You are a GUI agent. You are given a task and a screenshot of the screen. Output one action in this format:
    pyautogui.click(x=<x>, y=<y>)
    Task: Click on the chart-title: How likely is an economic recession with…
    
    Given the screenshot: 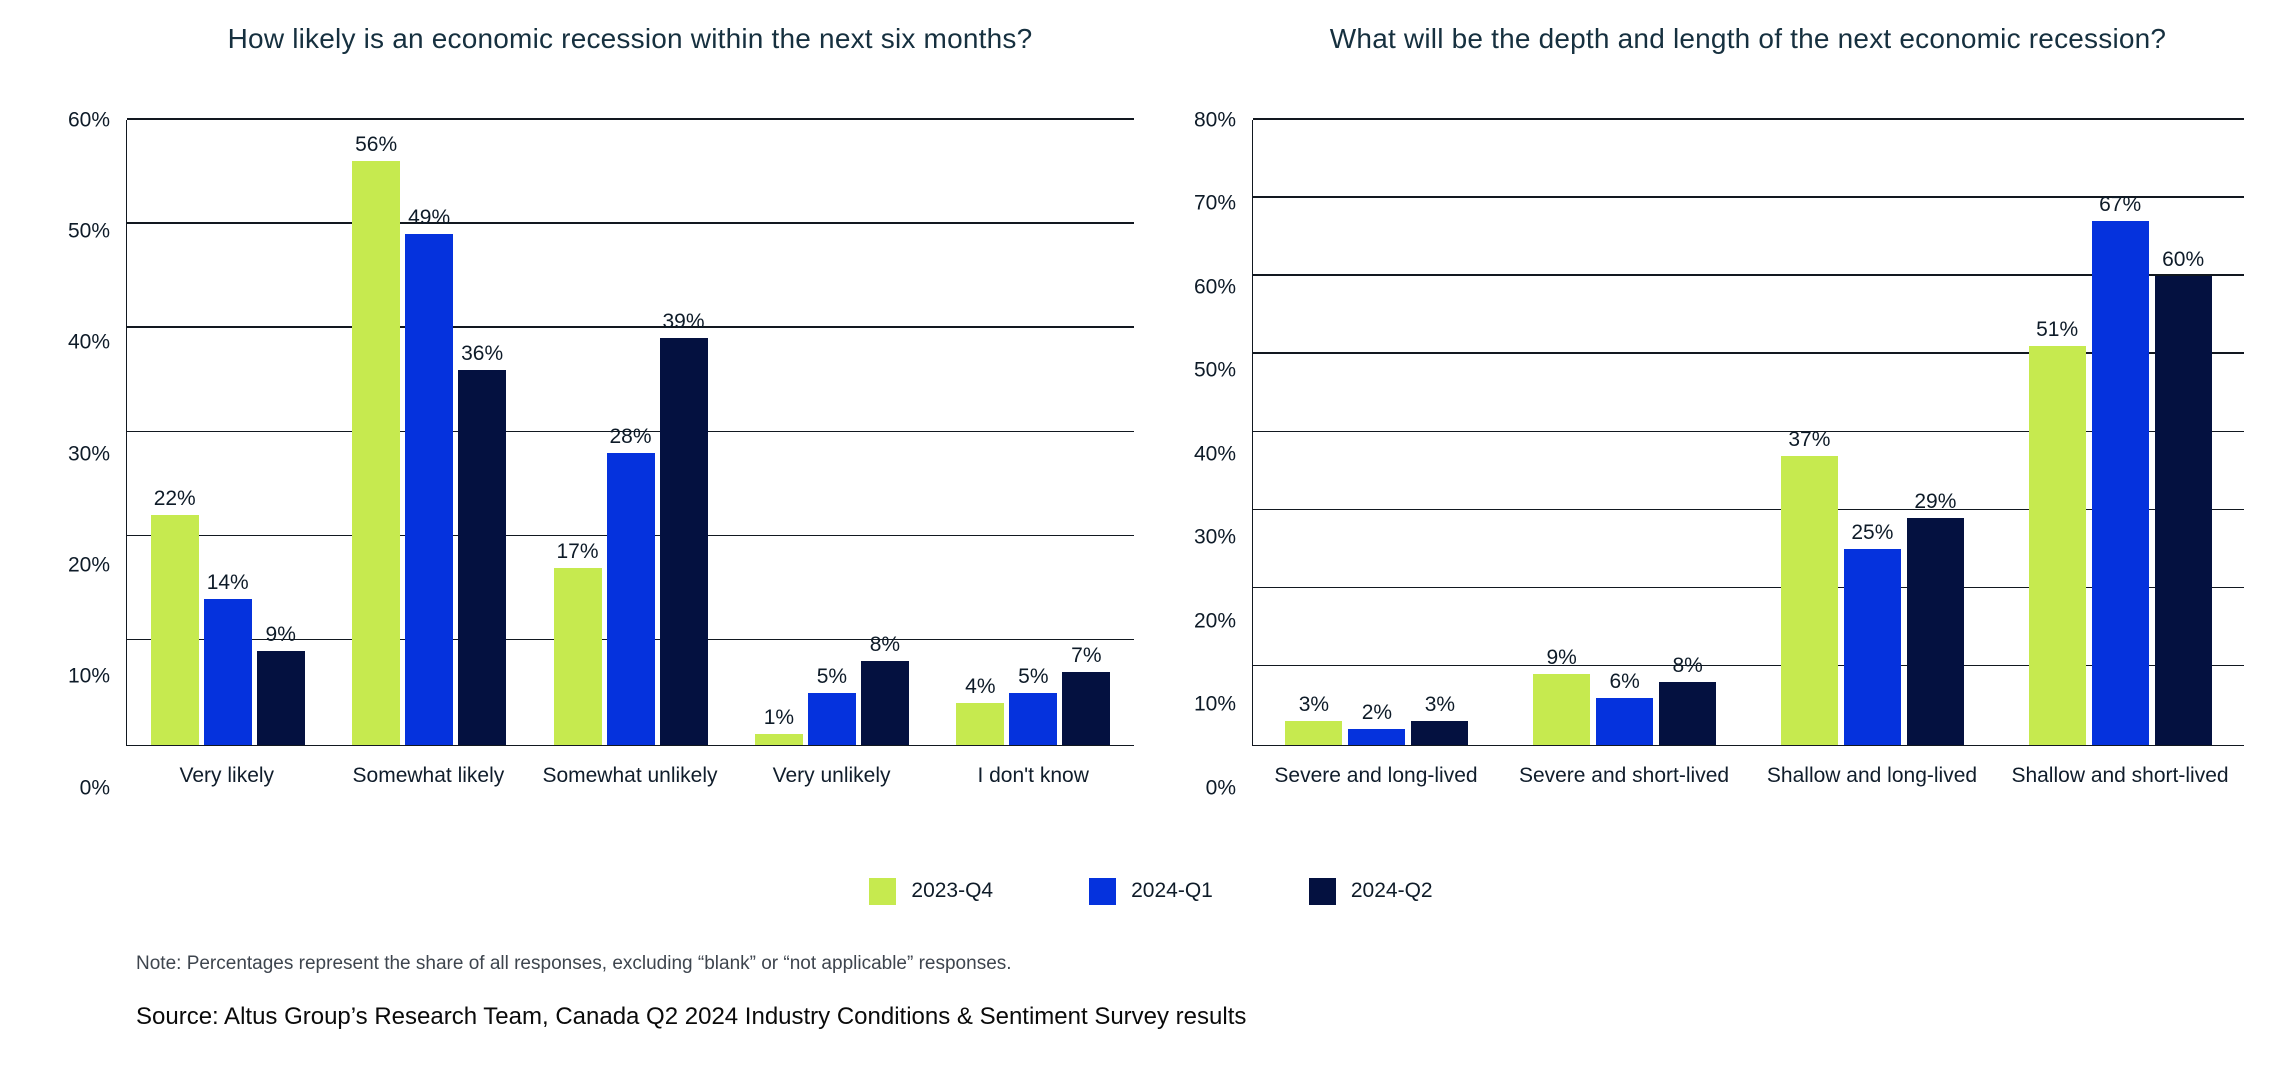 What is the action you would take?
    pyautogui.click(x=630, y=38)
    